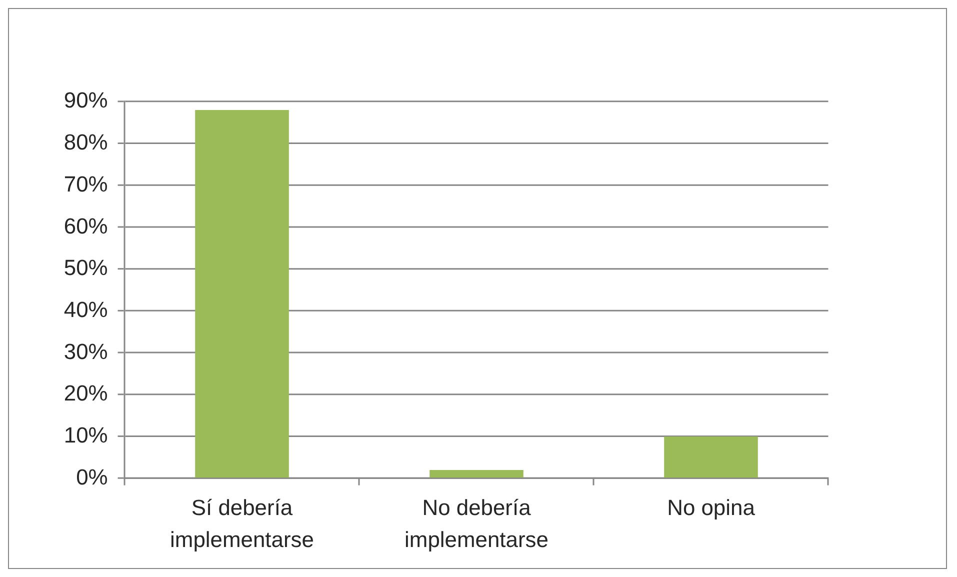 The height and width of the screenshot is (577, 957). I want to click on x-tick-label: No debería implementarse, so click(476, 523).